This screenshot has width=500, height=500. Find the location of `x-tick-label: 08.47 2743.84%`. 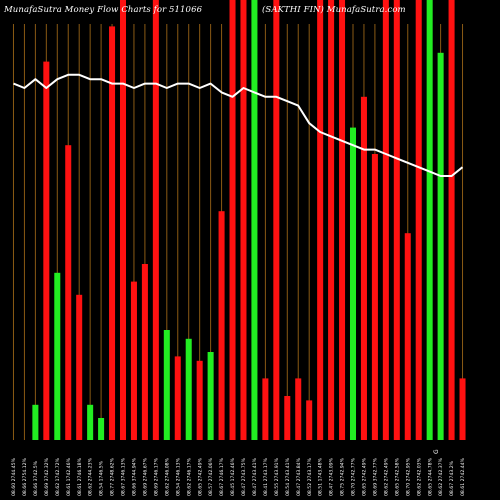

x-tick-label: 08.47 2743.84% is located at coordinates (299, 476).